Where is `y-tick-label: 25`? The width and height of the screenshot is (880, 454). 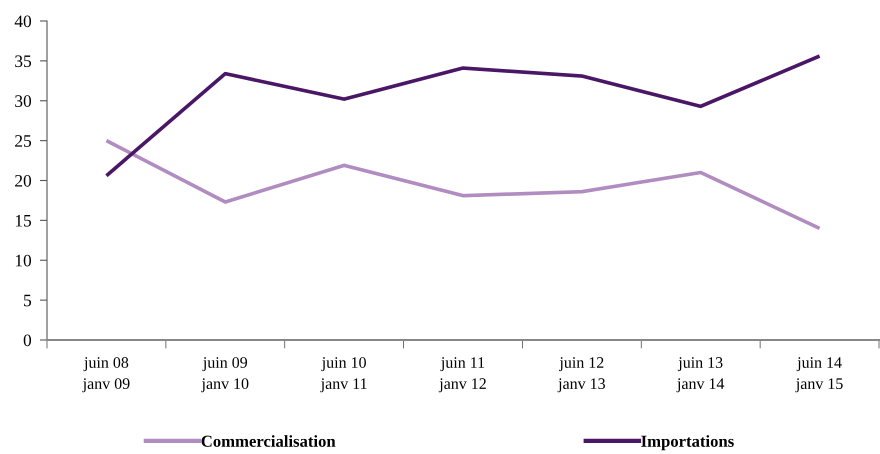
y-tick-label: 25 is located at coordinates (23, 141).